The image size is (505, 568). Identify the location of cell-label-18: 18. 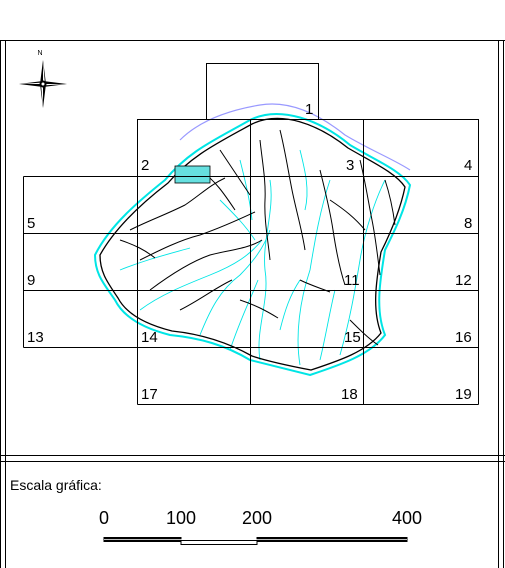
(349, 394).